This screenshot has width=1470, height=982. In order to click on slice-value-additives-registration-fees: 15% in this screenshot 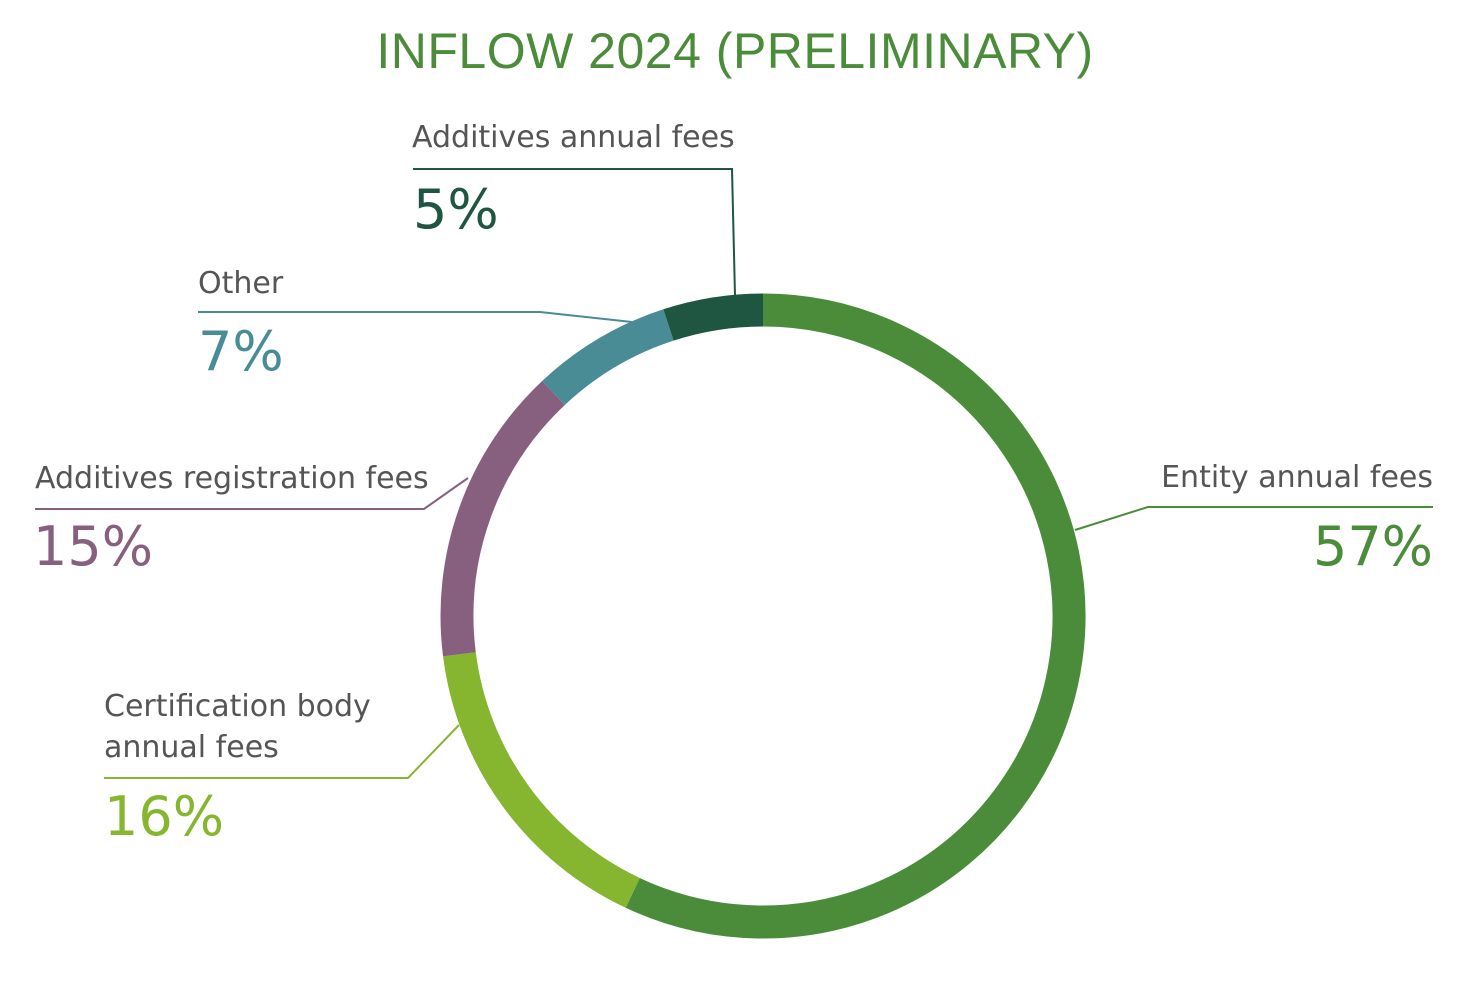, I will do `click(93, 546)`.